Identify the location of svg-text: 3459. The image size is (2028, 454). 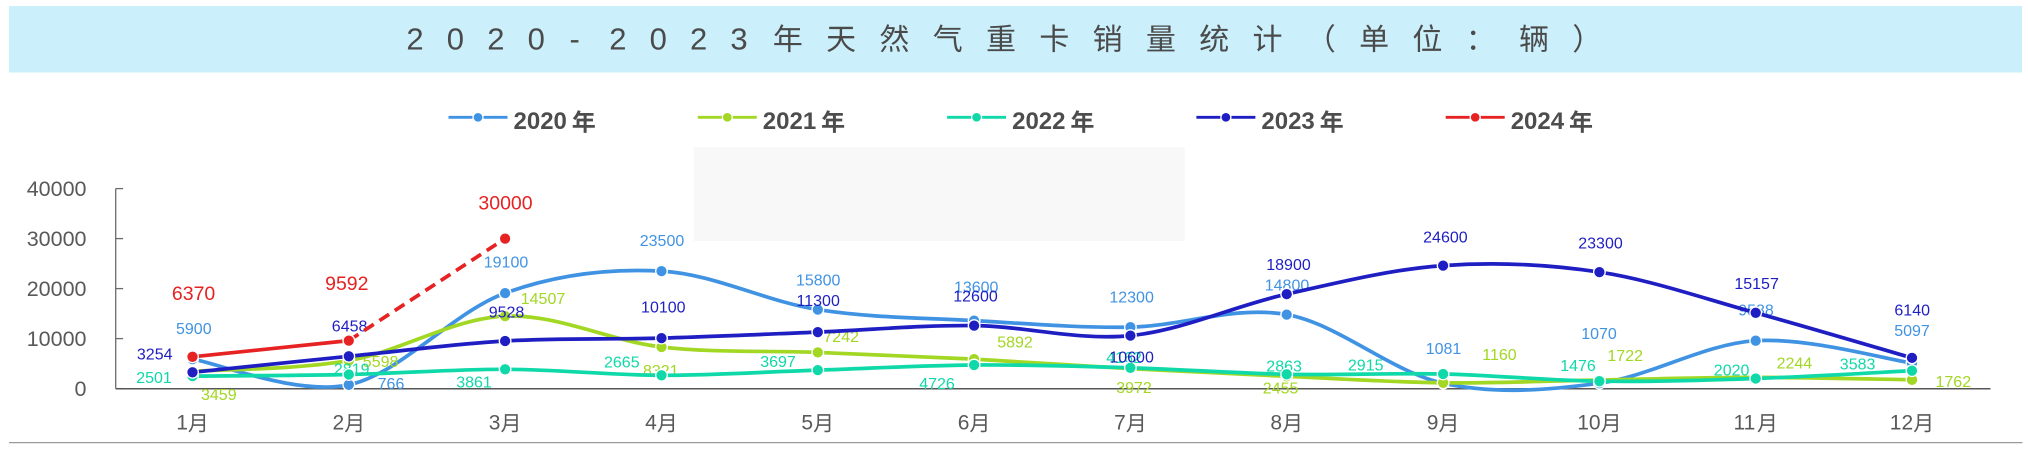
(219, 395).